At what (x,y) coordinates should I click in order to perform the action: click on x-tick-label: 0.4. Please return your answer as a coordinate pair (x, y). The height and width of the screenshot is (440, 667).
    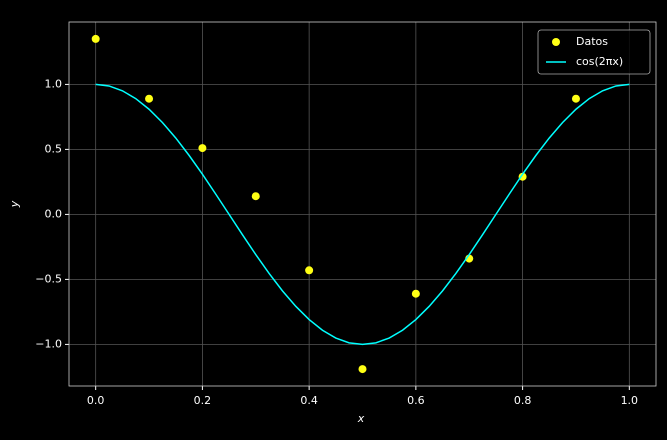
    Looking at the image, I should click on (309, 400).